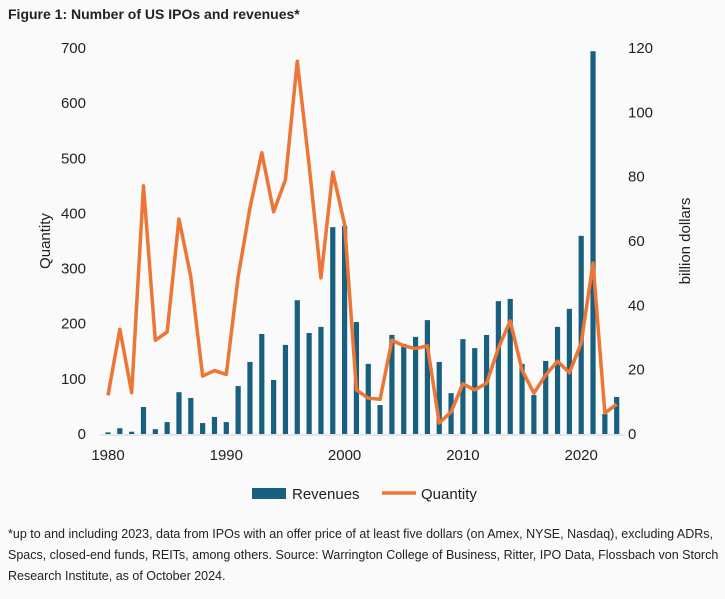 The width and height of the screenshot is (725, 599). What do you see at coordinates (449, 494) in the screenshot?
I see `legend-quantity-label: Quantity` at bounding box center [449, 494].